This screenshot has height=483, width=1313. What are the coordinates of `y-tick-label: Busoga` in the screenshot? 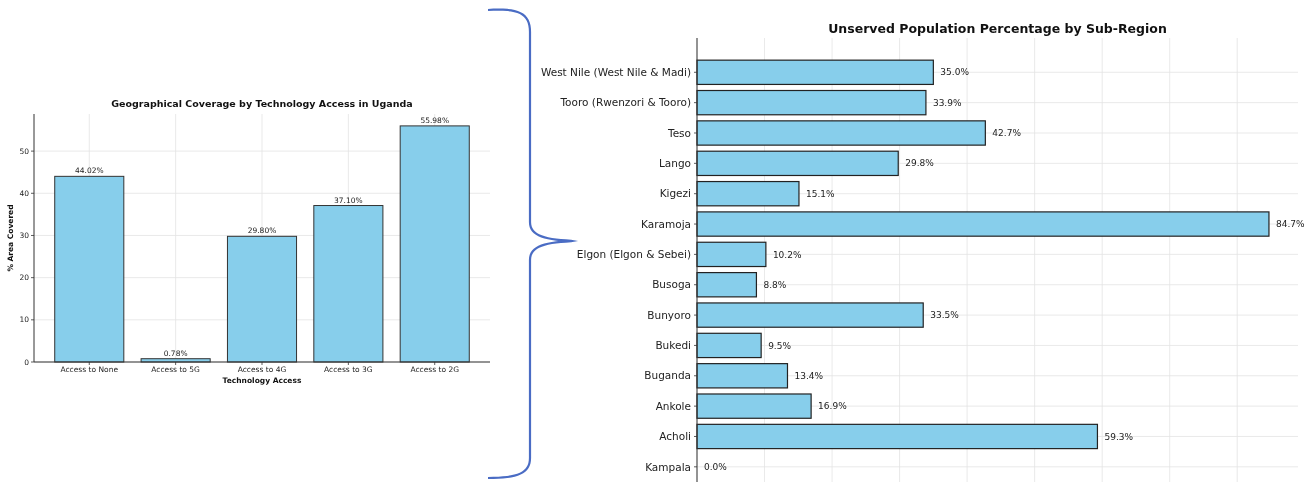 It's located at (671, 284).